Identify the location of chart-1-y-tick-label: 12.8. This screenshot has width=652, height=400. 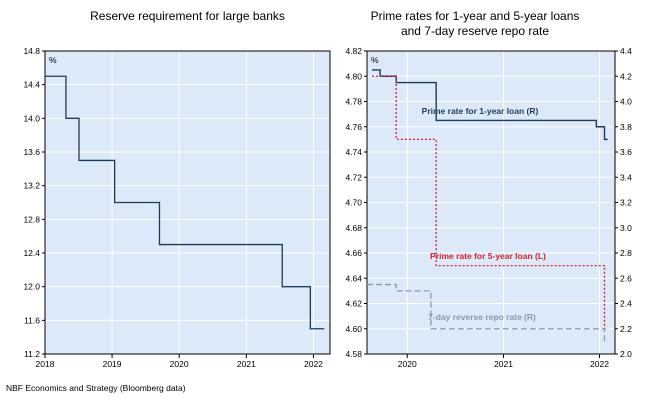
(31, 219).